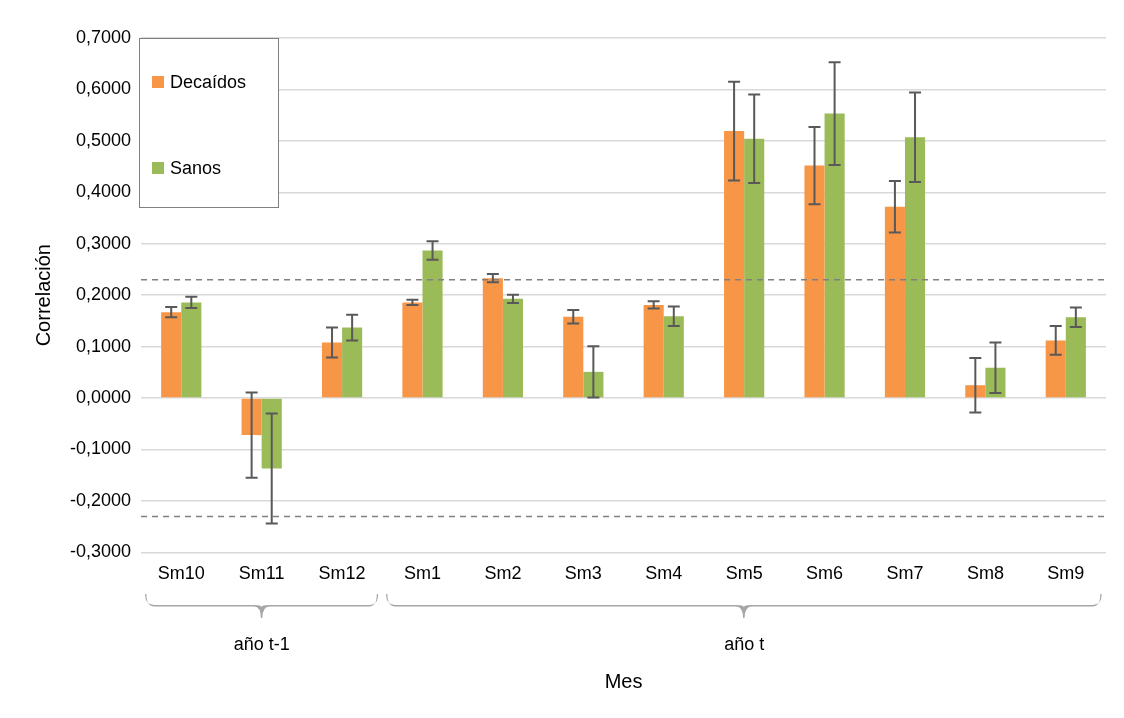 This screenshot has height=718, width=1124. What do you see at coordinates (905, 573) in the screenshot?
I see `x-tick-label: Sm7` at bounding box center [905, 573].